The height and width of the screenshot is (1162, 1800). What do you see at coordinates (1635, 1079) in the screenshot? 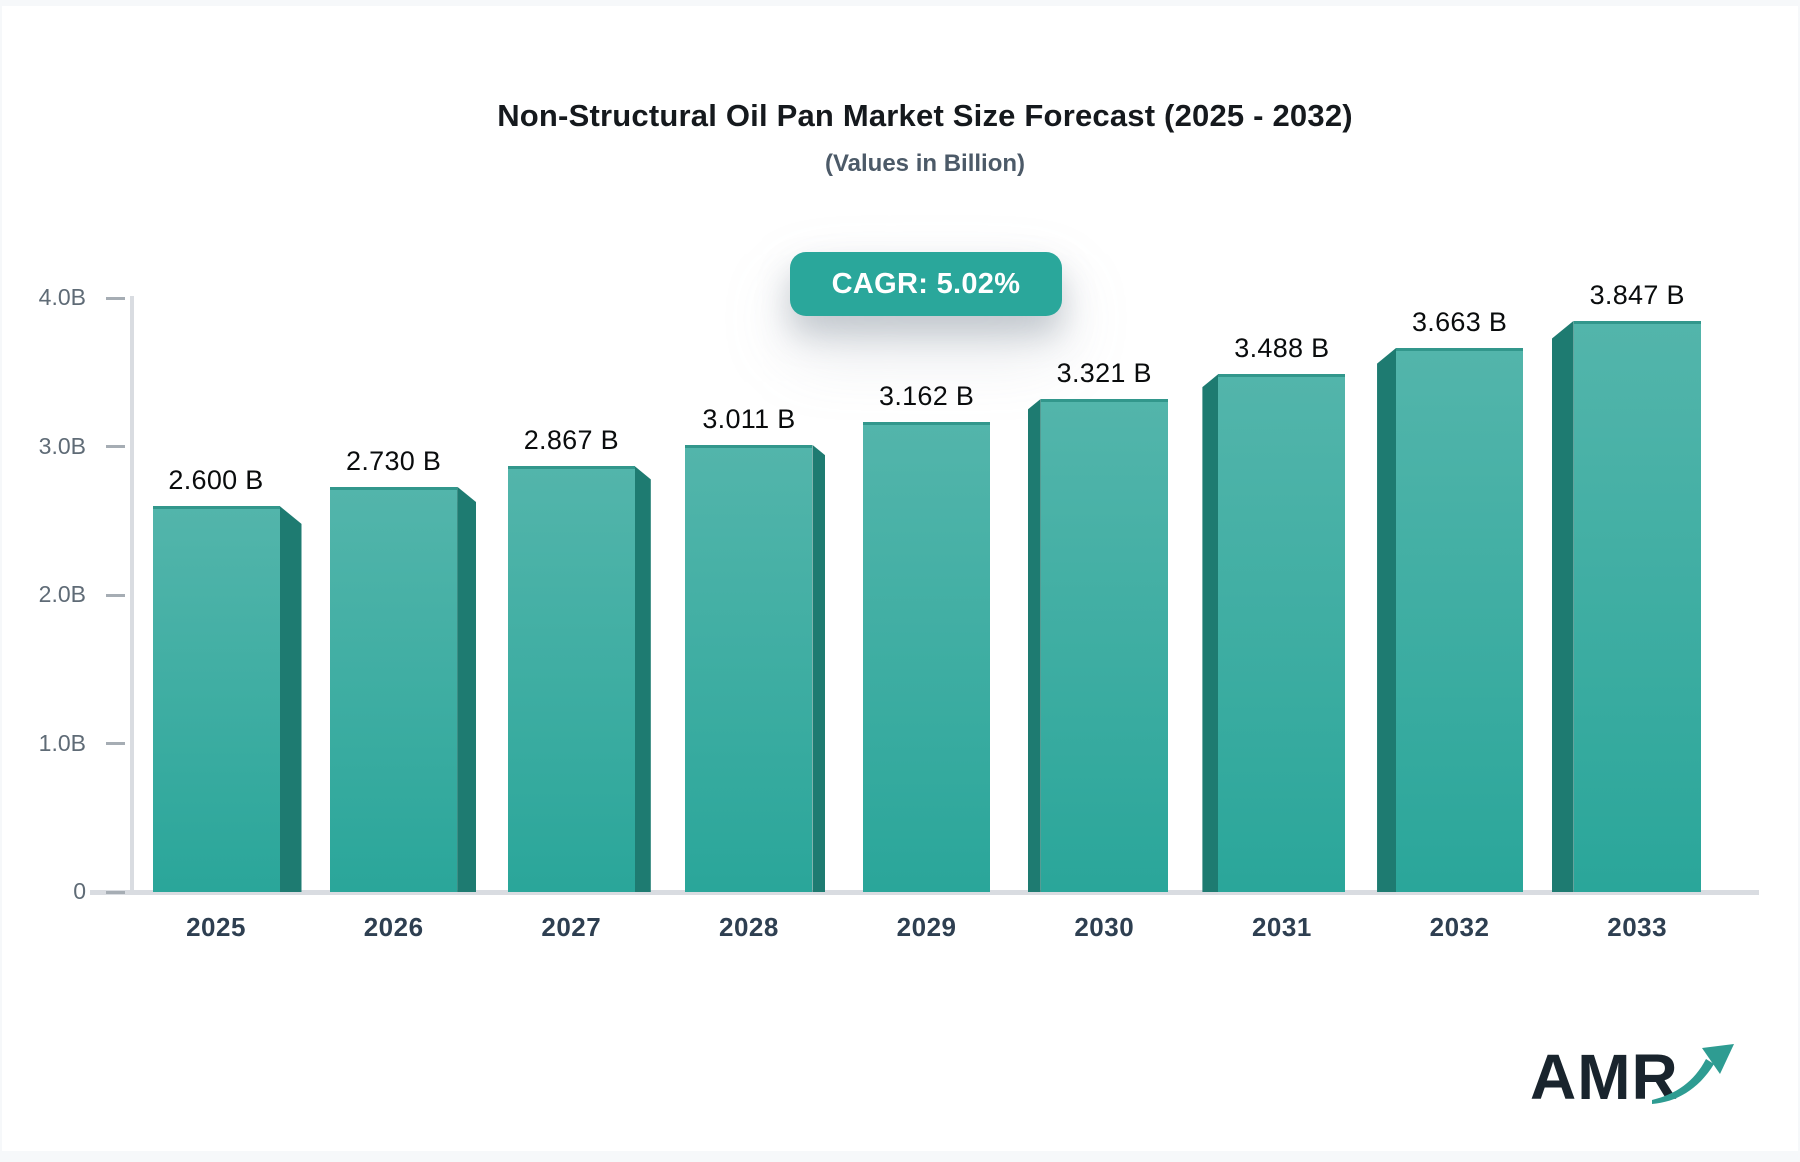
I see `amr-logo: AMR` at bounding box center [1635, 1079].